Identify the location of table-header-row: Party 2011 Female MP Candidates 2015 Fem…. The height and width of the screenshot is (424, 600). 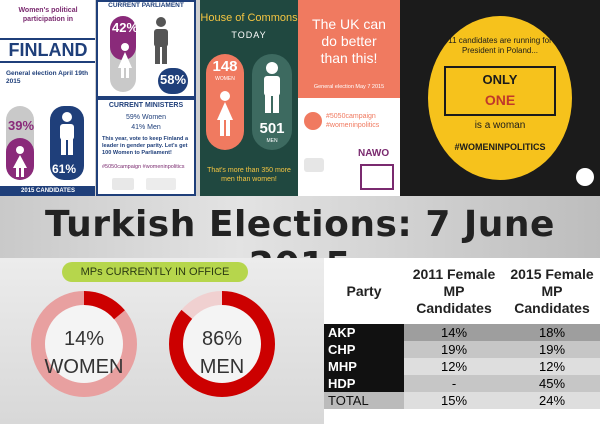
(462, 291).